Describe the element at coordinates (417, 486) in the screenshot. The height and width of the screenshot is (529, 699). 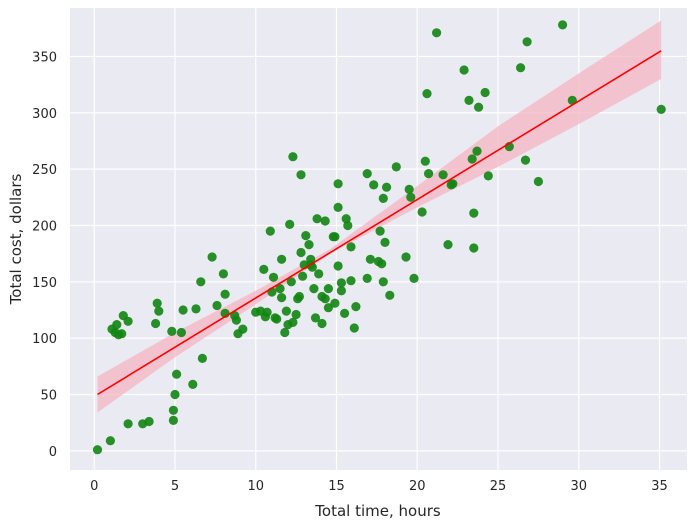
I see `x-tick-label: 20` at that location.